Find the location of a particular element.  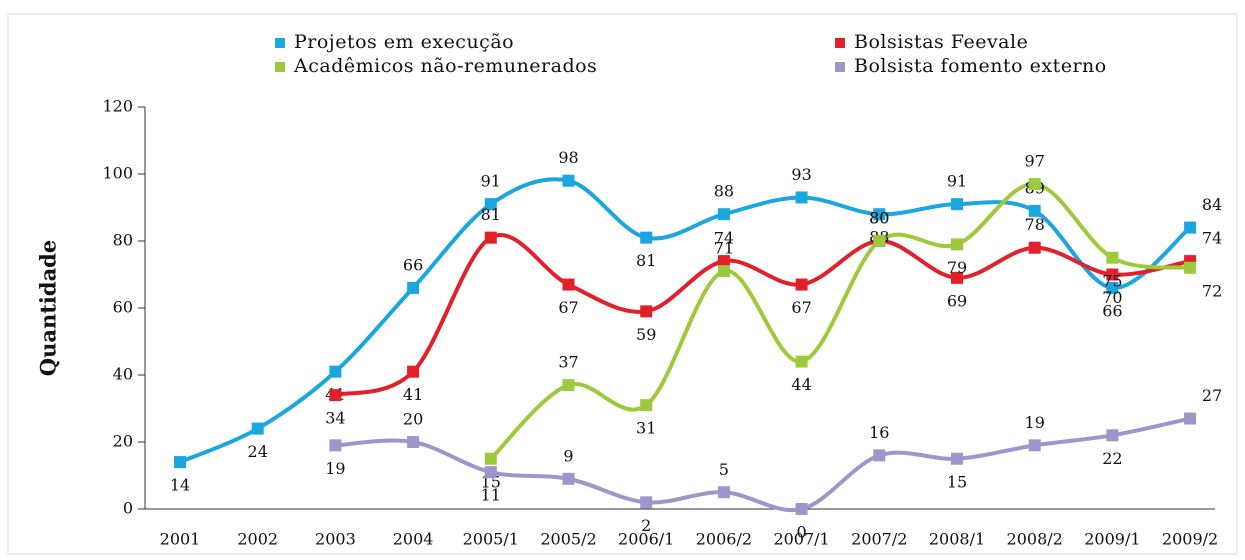

data-label: 2 is located at coordinates (646, 525).